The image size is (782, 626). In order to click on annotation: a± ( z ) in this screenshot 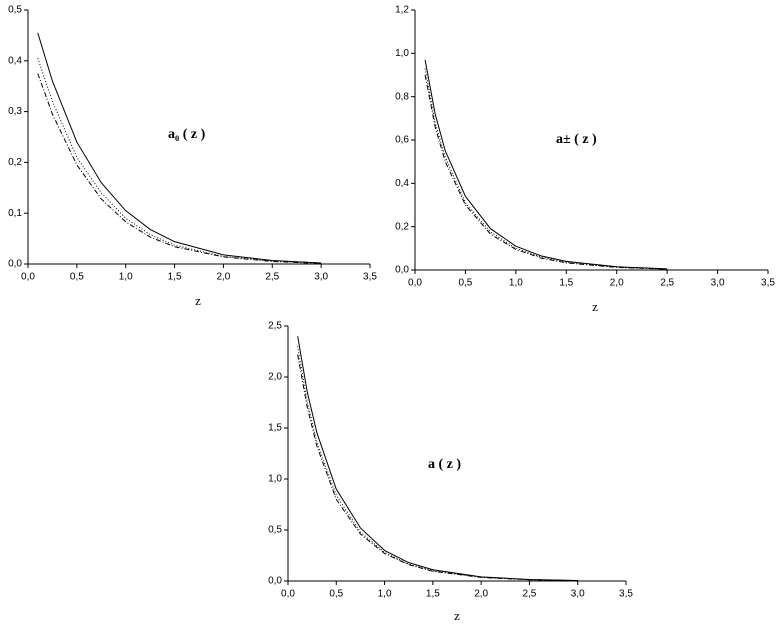, I will do `click(576, 139)`.